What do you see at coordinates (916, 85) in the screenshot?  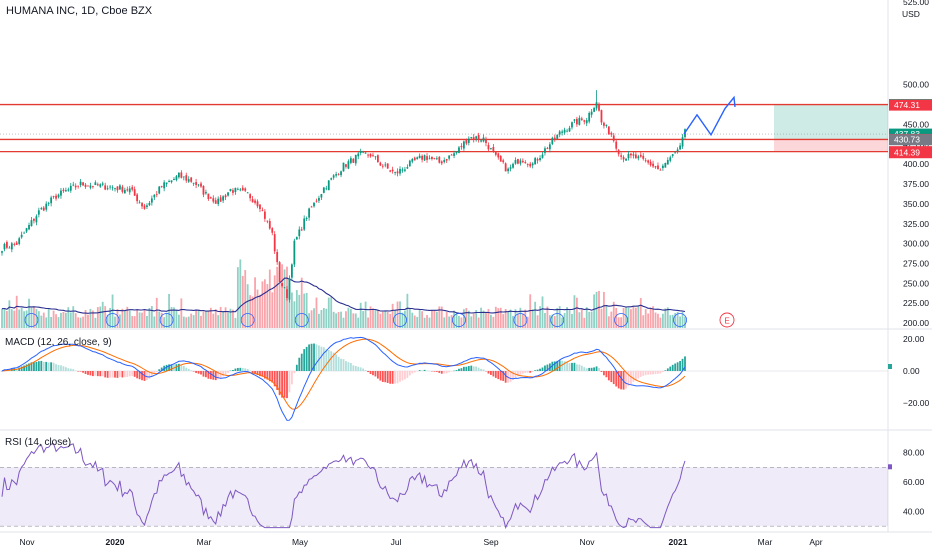 I see `price-axis-tick: 500.00` at bounding box center [916, 85].